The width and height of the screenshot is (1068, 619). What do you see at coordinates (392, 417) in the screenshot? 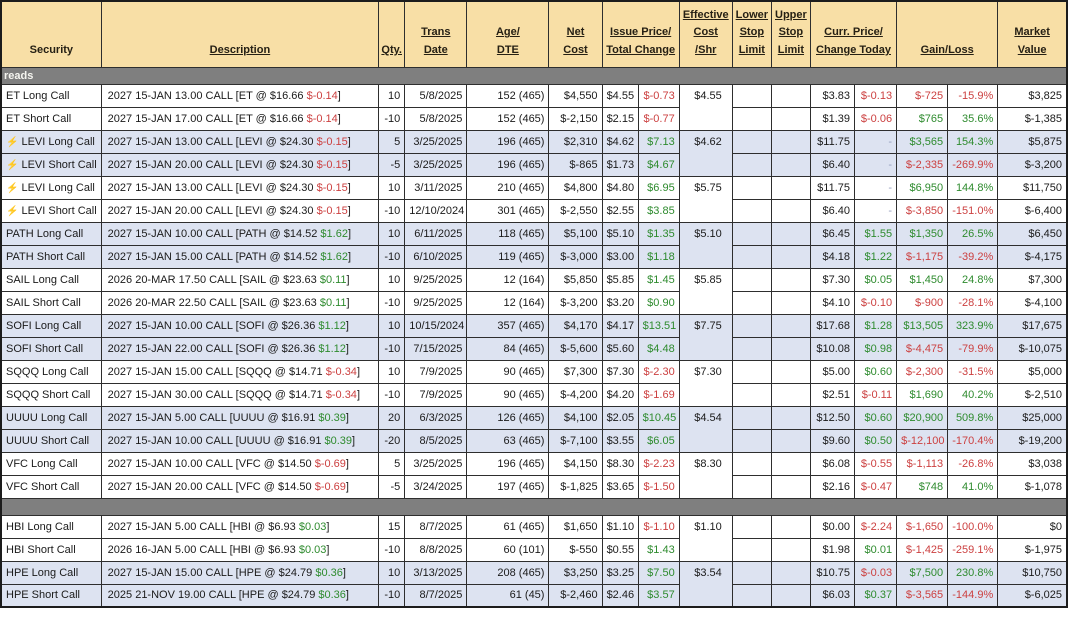
I see `qty-cell: 20` at bounding box center [392, 417].